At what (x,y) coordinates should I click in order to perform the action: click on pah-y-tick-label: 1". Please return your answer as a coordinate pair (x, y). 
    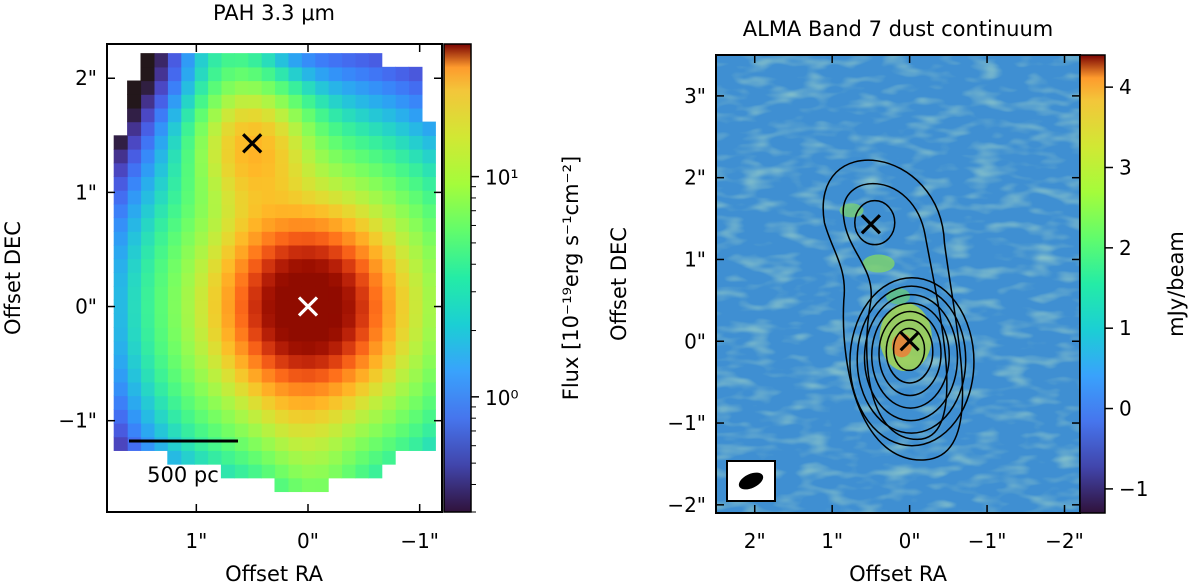
    Looking at the image, I should click on (86, 192).